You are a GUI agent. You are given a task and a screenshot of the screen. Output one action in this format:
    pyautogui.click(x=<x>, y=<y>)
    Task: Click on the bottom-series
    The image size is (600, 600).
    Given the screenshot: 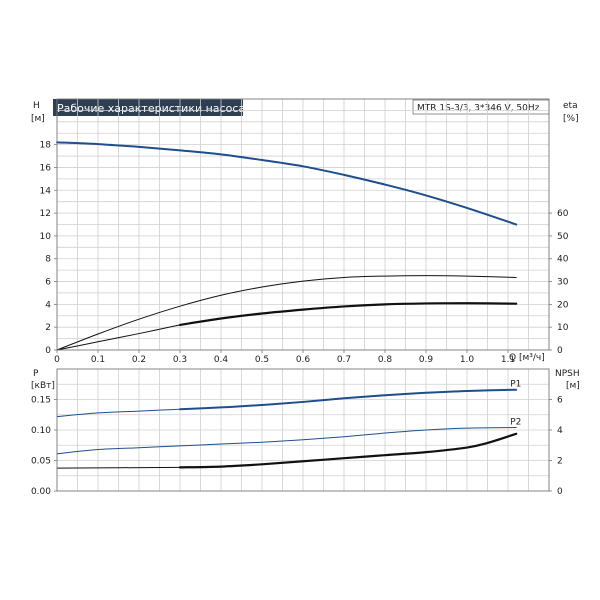 What is the action you would take?
    pyautogui.click(x=287, y=428)
    